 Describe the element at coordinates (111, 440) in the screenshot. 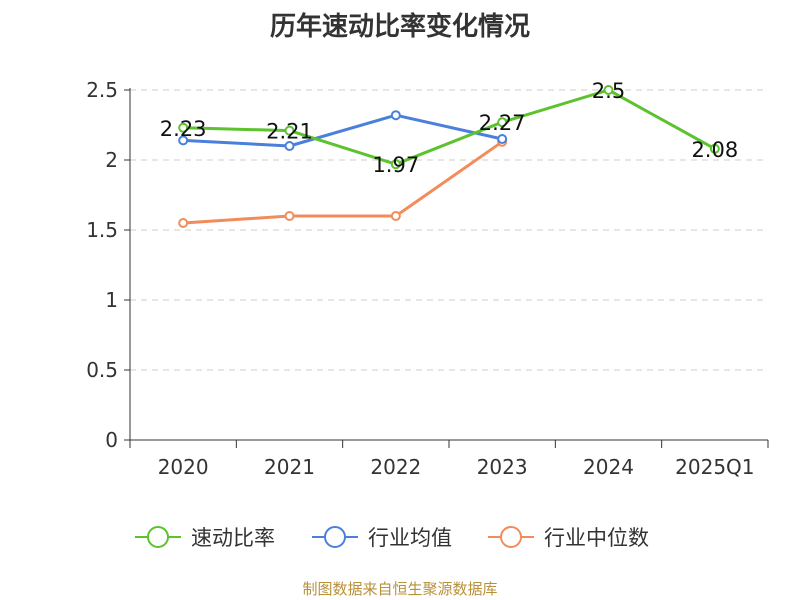

I see `y-tick-label: 0` at that location.